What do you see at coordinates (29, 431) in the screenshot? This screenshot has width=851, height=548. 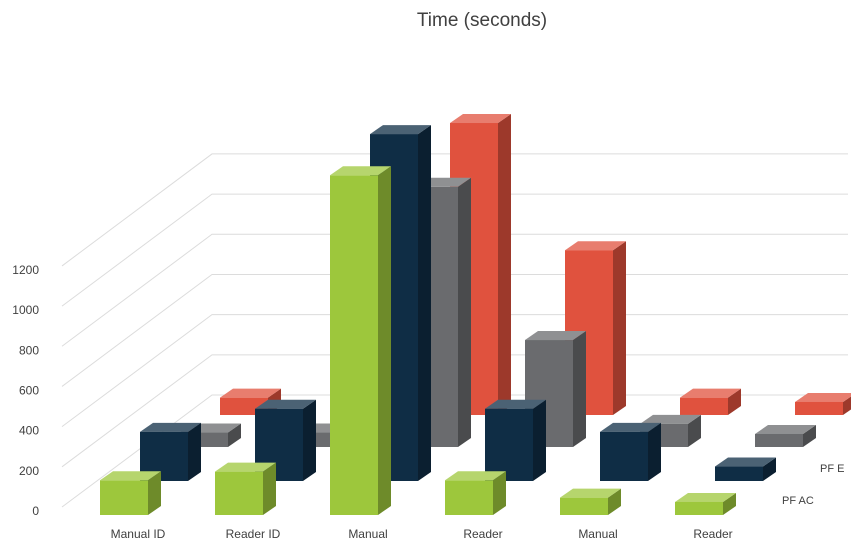 I see `y-tick-label: 400` at bounding box center [29, 431].